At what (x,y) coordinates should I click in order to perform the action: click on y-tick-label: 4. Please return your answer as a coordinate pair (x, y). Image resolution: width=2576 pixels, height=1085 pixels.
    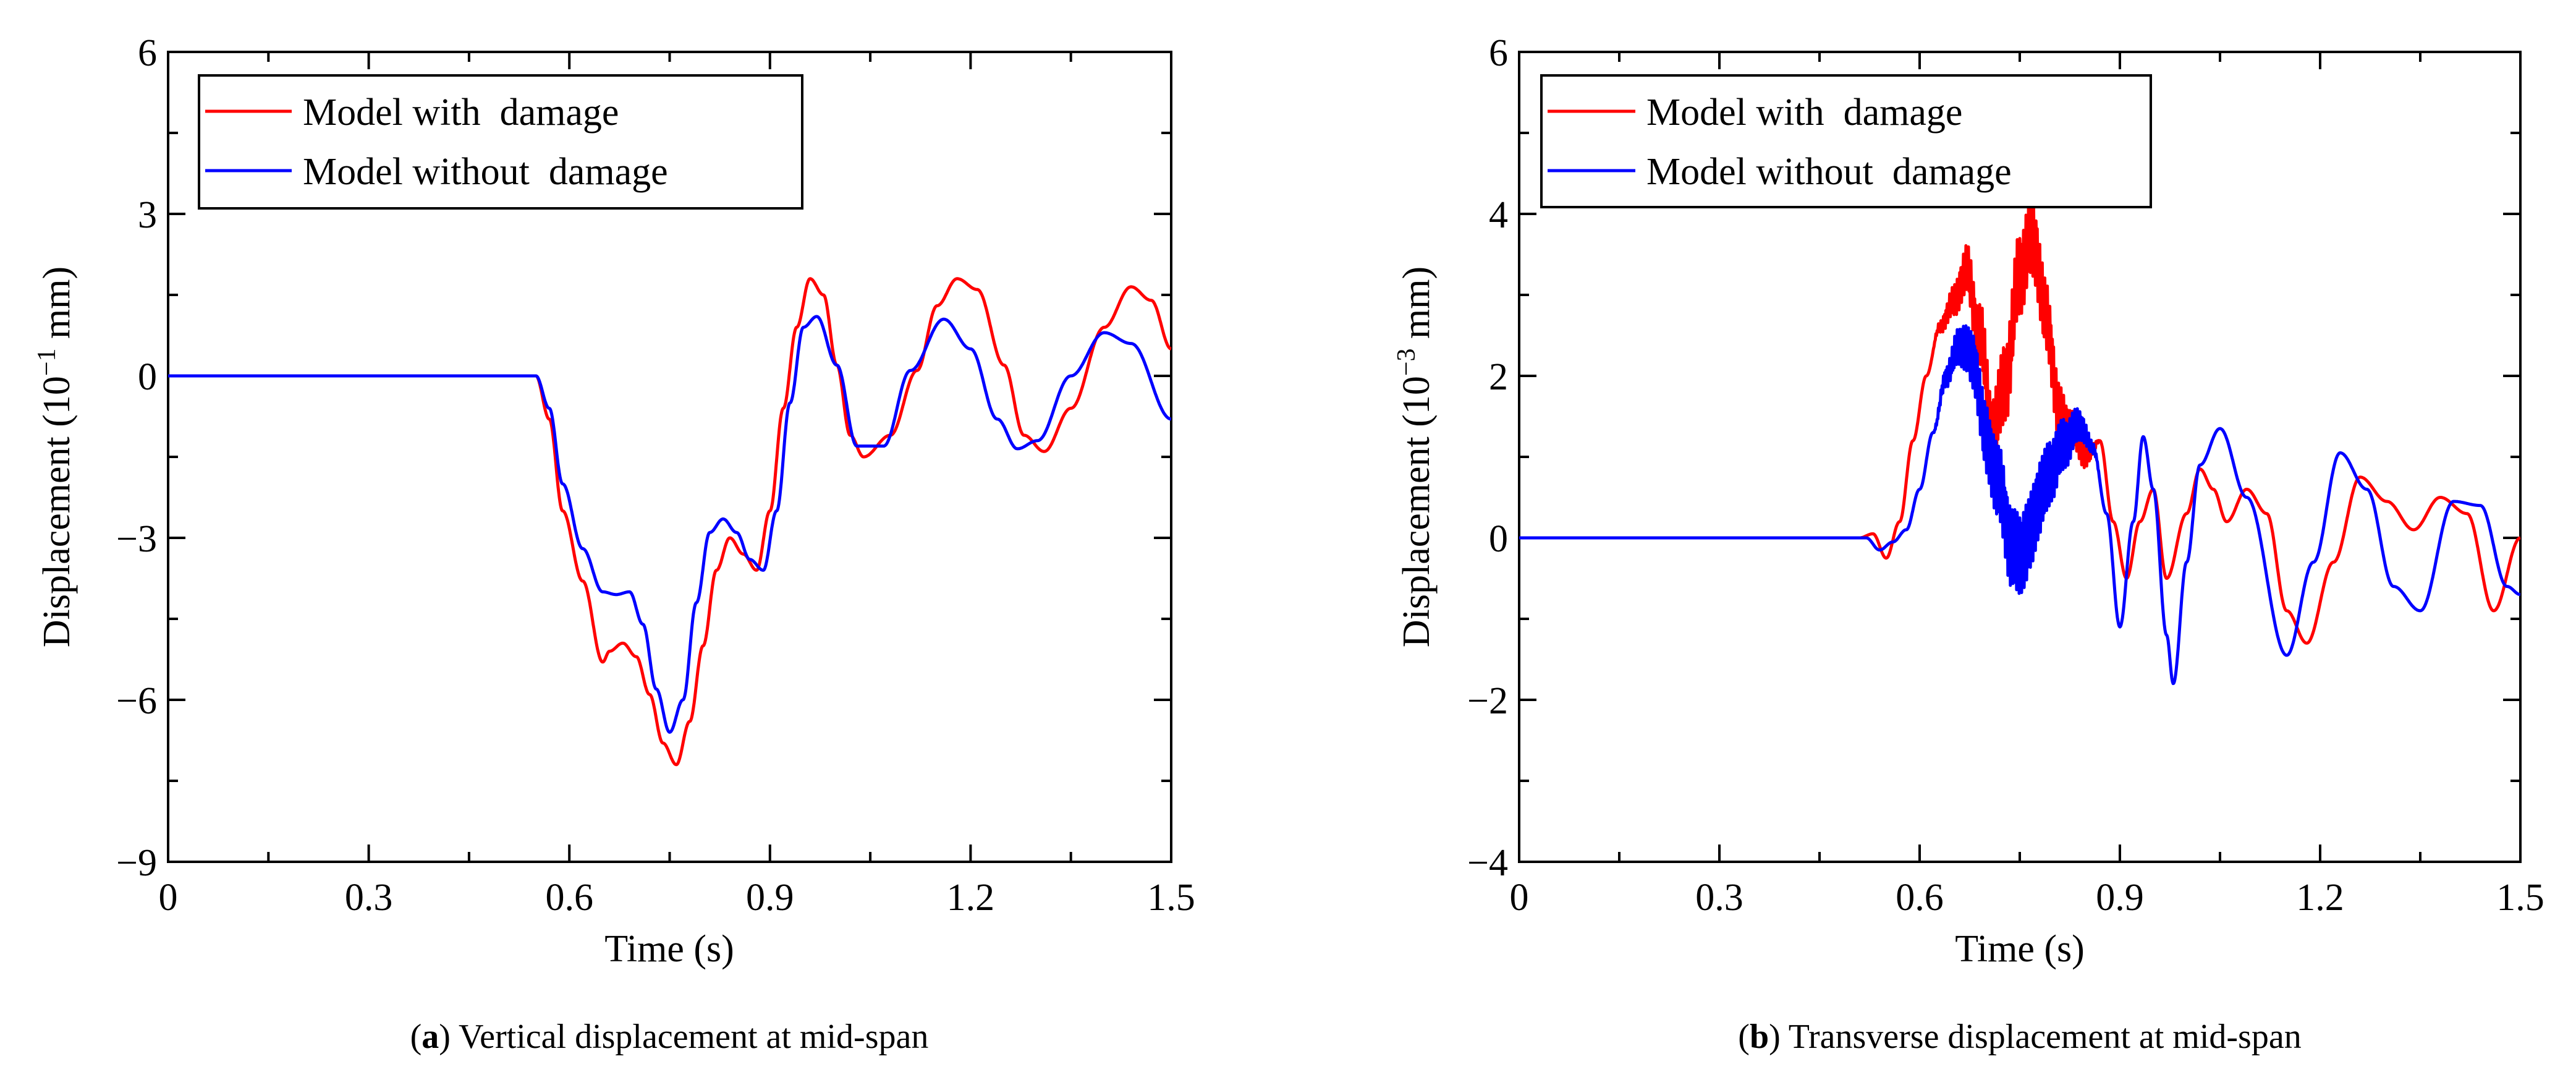
    Looking at the image, I should click on (1498, 215).